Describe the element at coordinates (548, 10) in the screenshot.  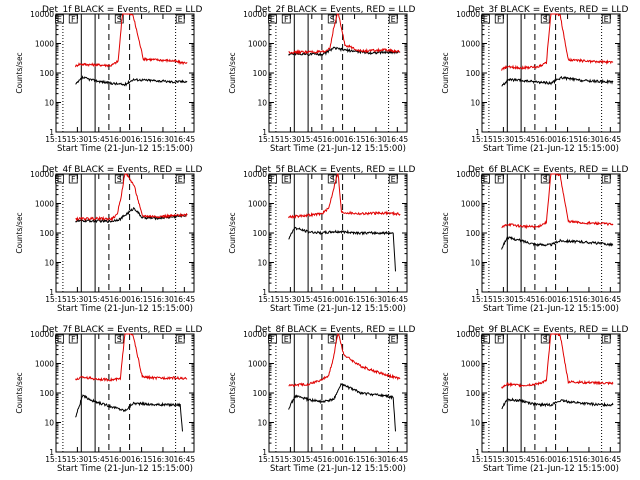
I see `chart-title: Det_3f BLACK = Events, RED = LLD` at that location.